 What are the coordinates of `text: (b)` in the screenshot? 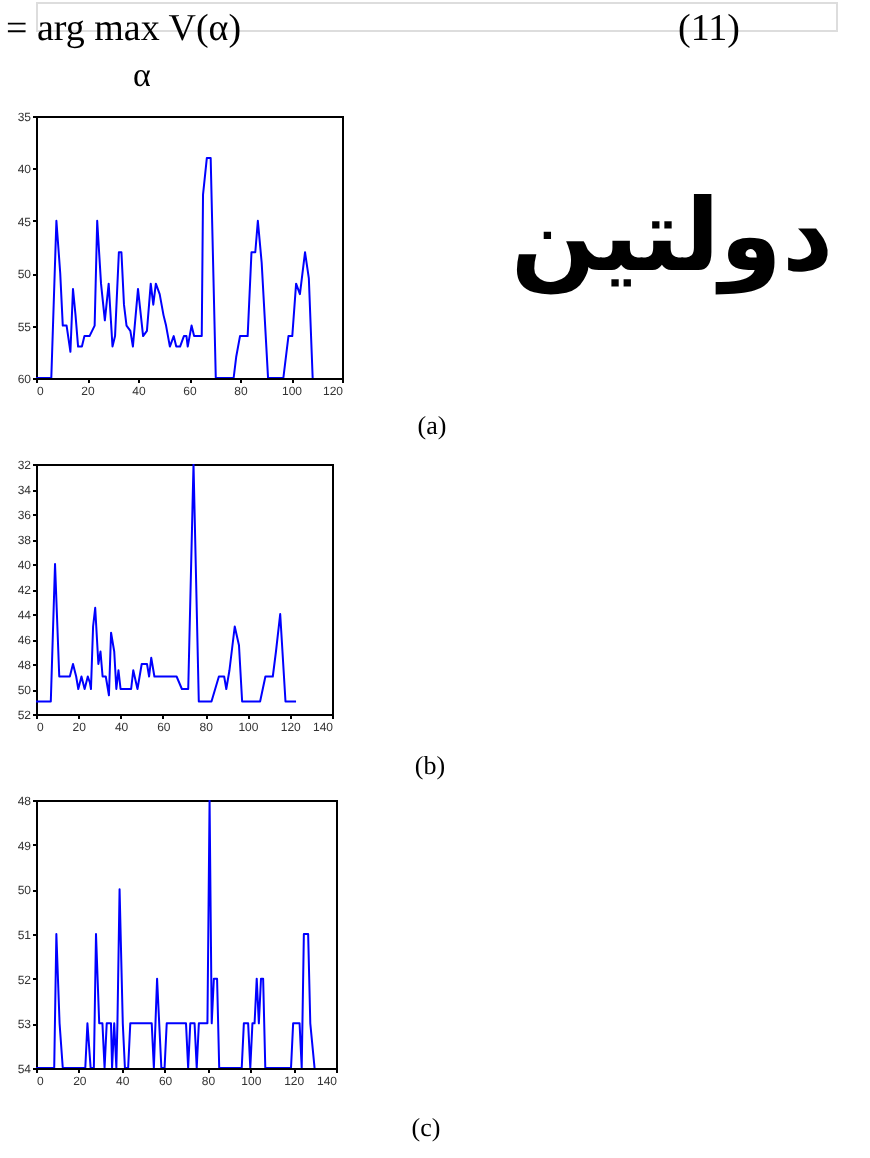 It's located at (430, 765).